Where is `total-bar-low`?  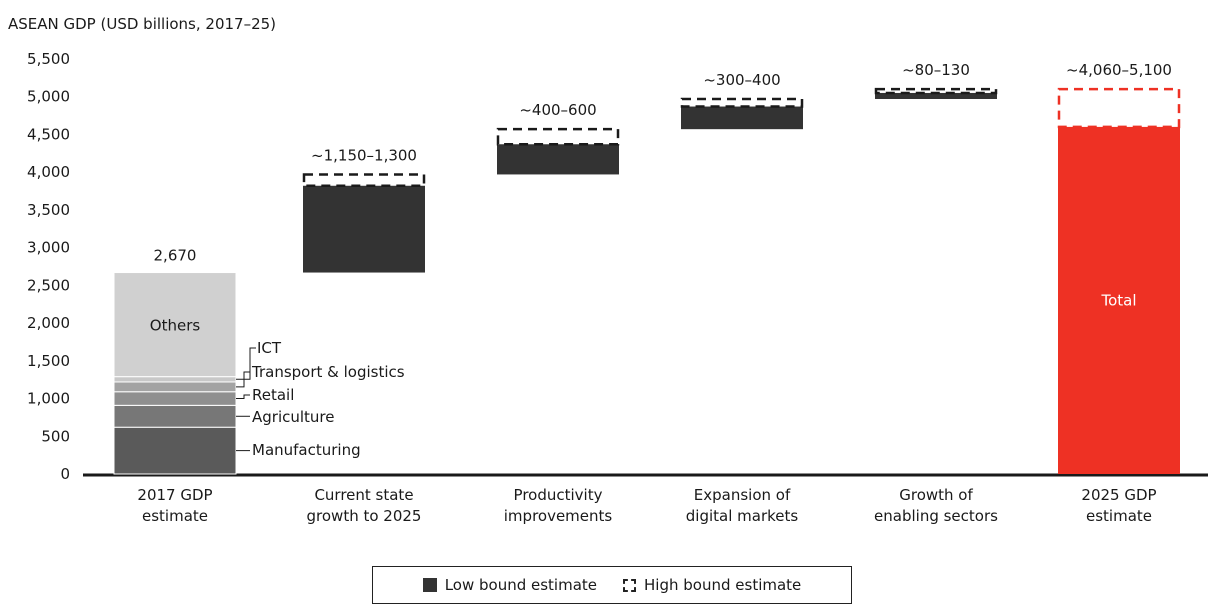 total-bar-low is located at coordinates (1119, 300).